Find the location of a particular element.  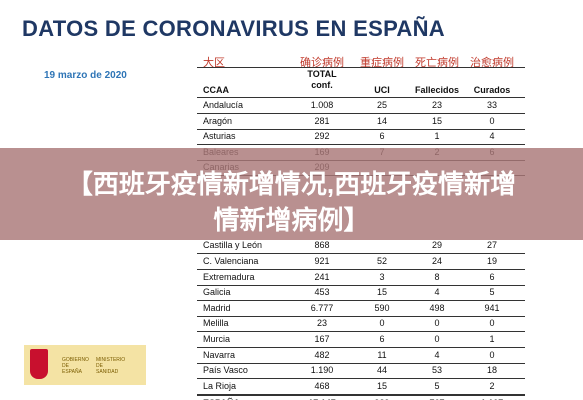

table-cell: 281 is located at coordinates (322, 120).